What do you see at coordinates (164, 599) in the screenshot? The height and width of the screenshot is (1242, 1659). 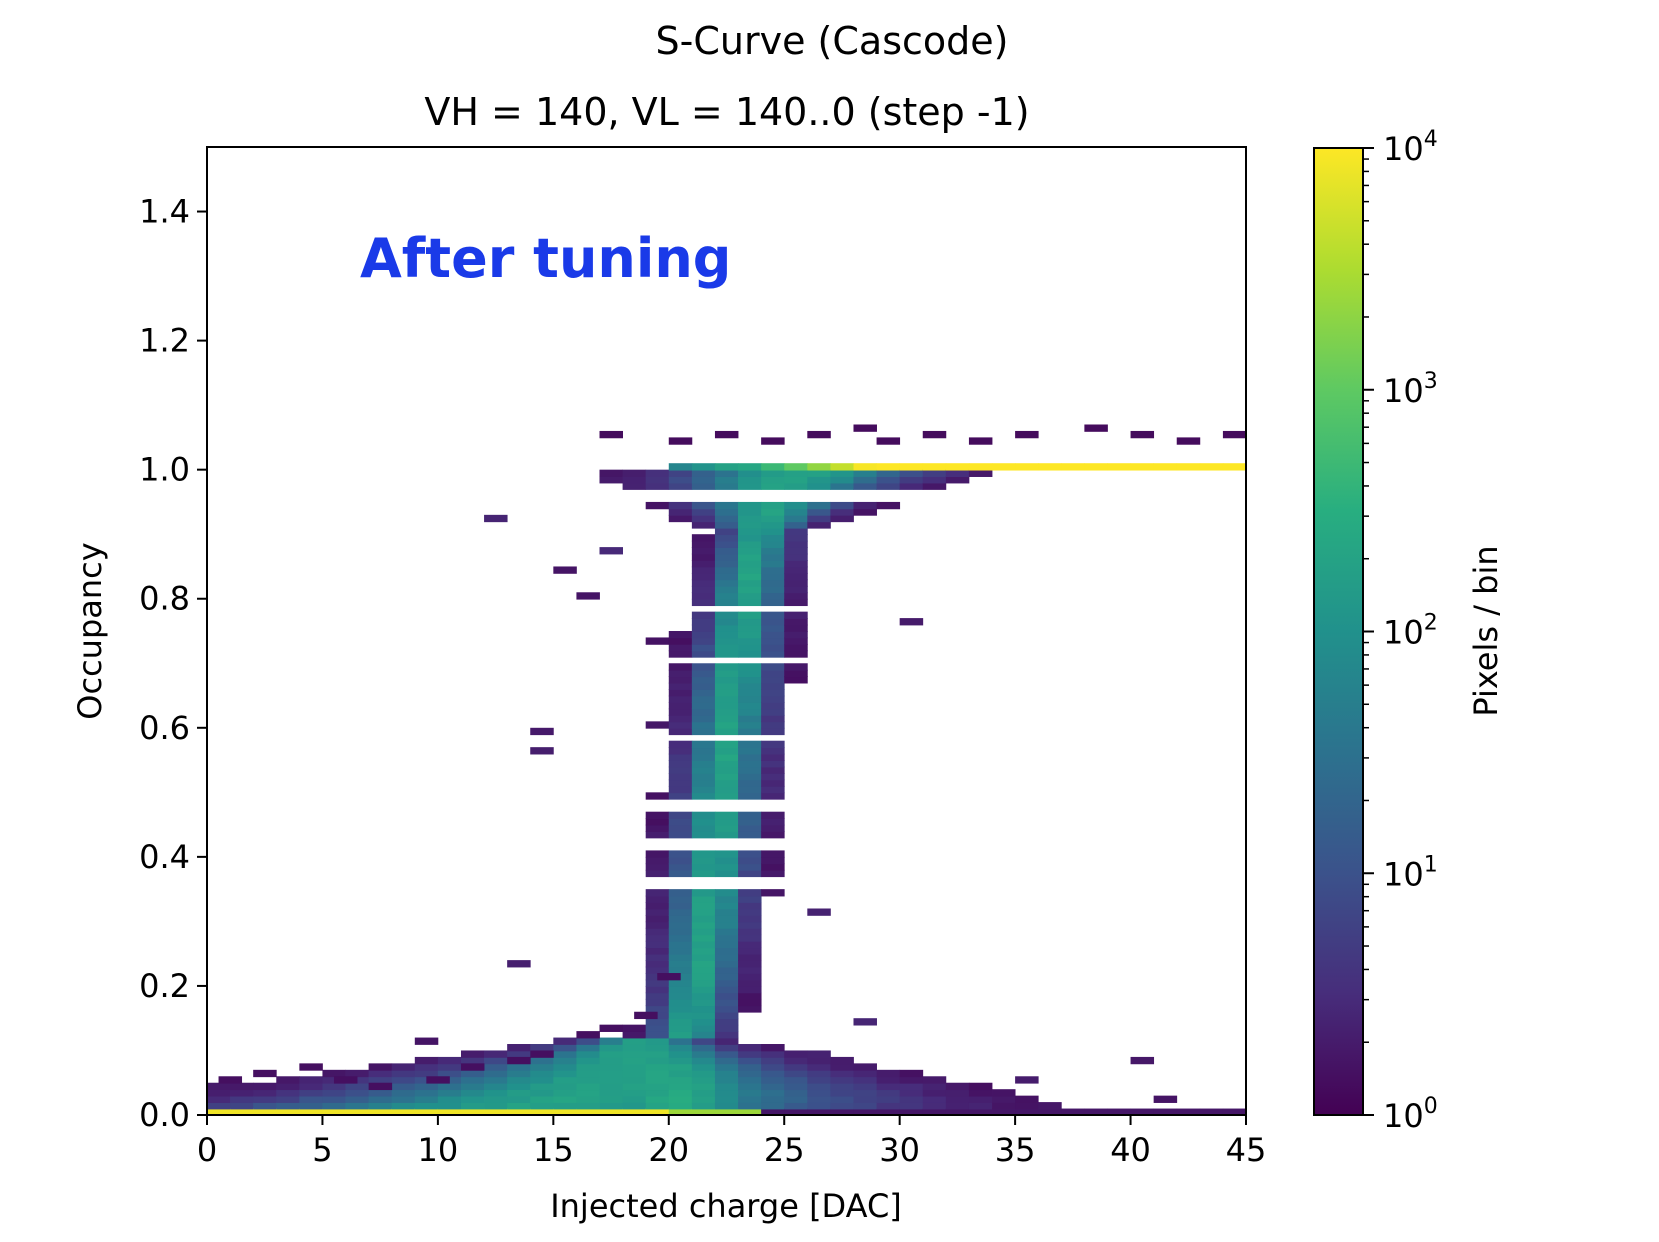 I see `y-tick-label: 0.8` at bounding box center [164, 599].